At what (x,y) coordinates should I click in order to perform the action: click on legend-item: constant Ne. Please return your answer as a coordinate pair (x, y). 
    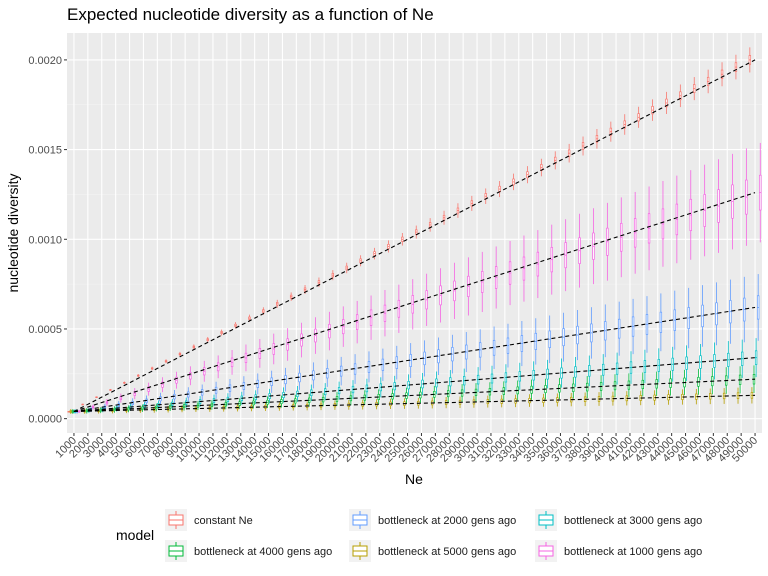
    Looking at the image, I should click on (209, 520).